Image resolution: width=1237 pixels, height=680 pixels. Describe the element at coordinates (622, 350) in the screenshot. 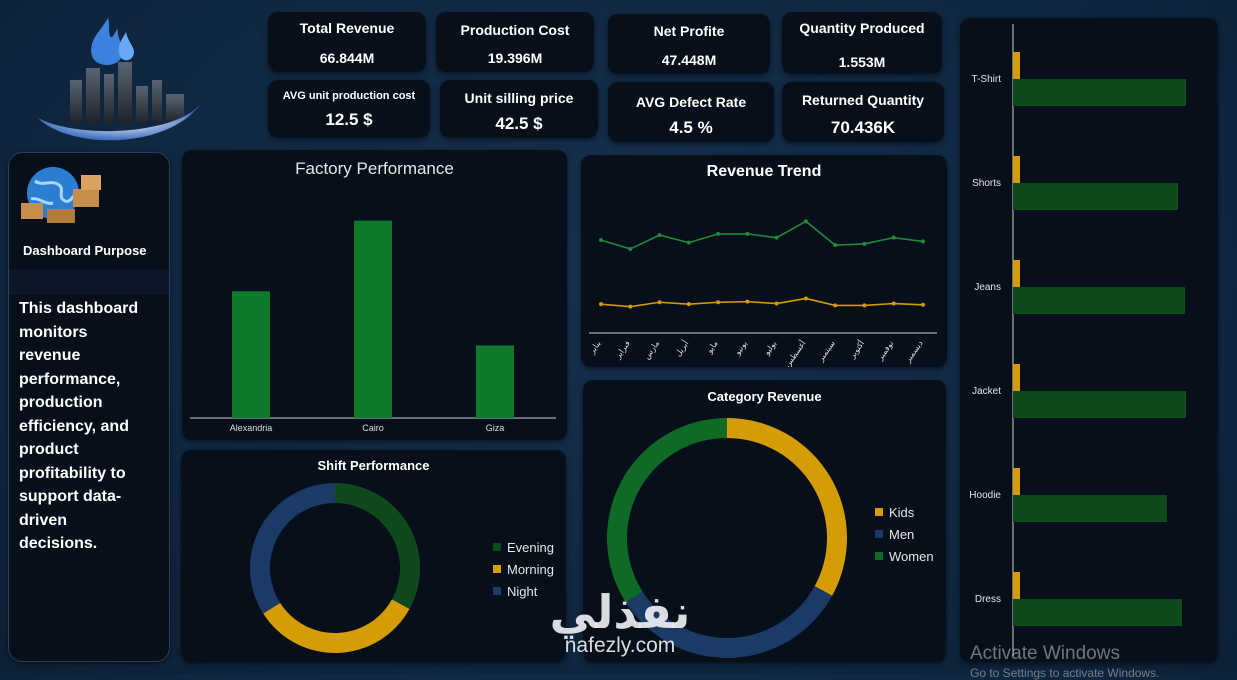

I see `x-tick-label: فبراير` at that location.